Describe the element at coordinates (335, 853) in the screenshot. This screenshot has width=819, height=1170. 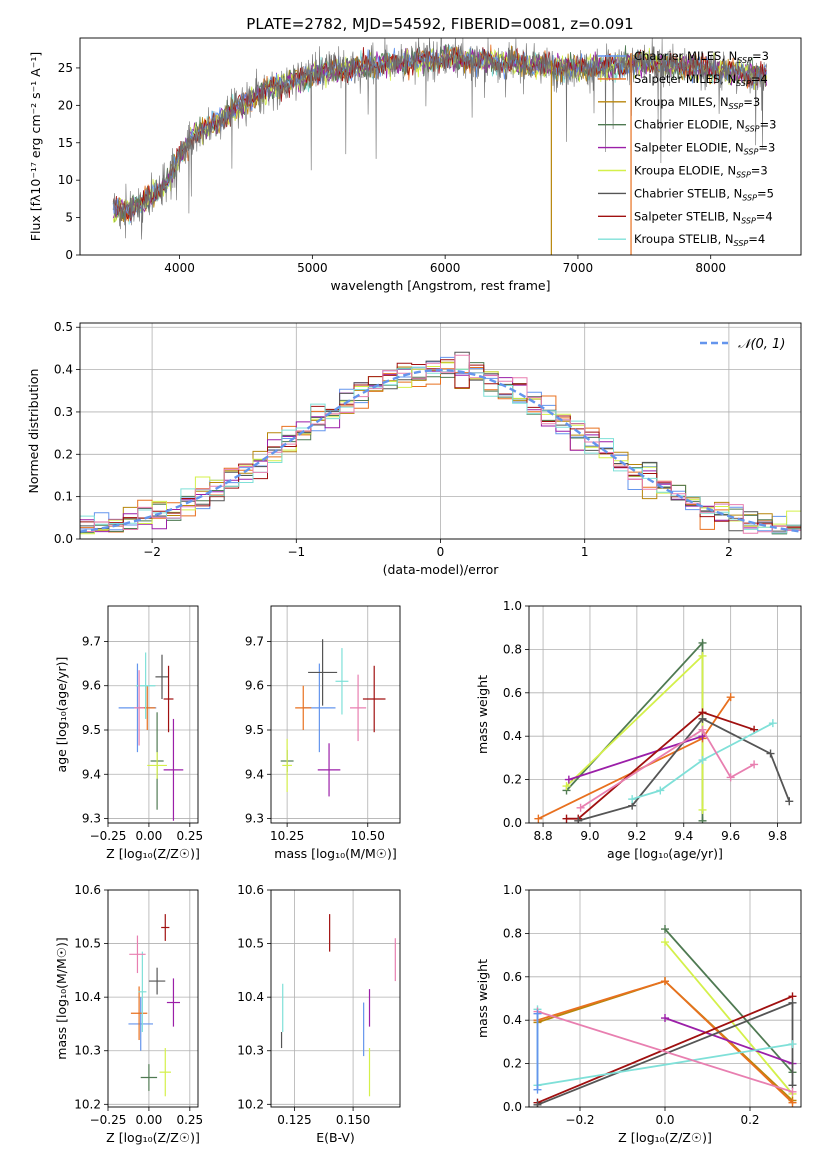
I see `mass-age-xlabel: mass [log₁₀(M/M☉)]` at that location.